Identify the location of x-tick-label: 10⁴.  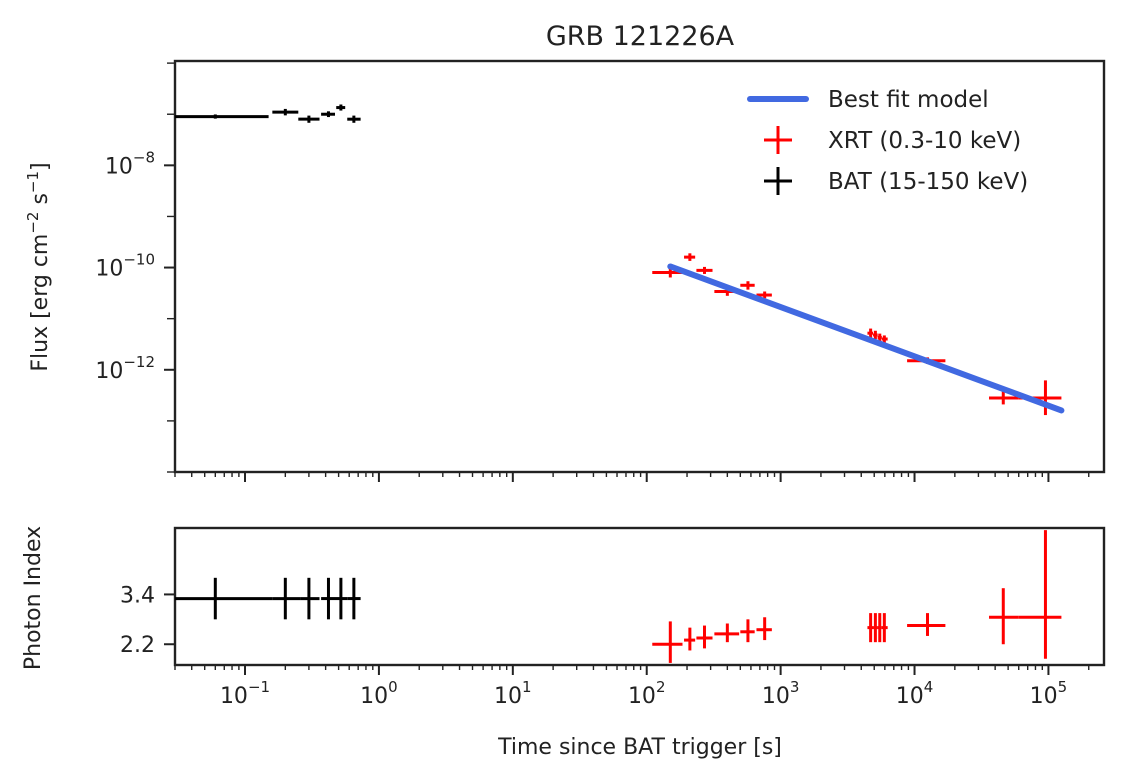
(915, 693).